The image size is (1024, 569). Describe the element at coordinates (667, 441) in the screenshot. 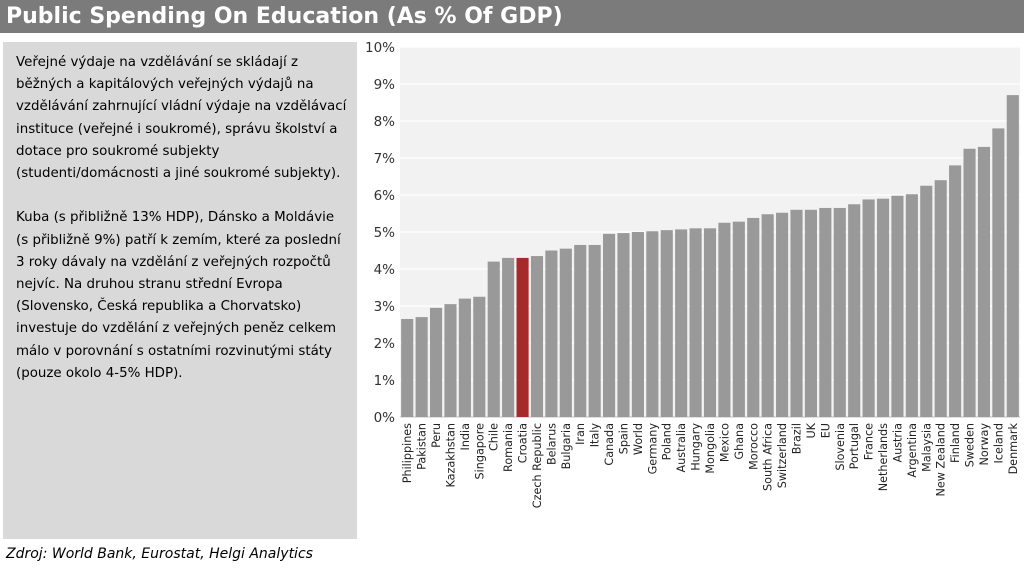

I see `x-tick-label: Poland` at that location.